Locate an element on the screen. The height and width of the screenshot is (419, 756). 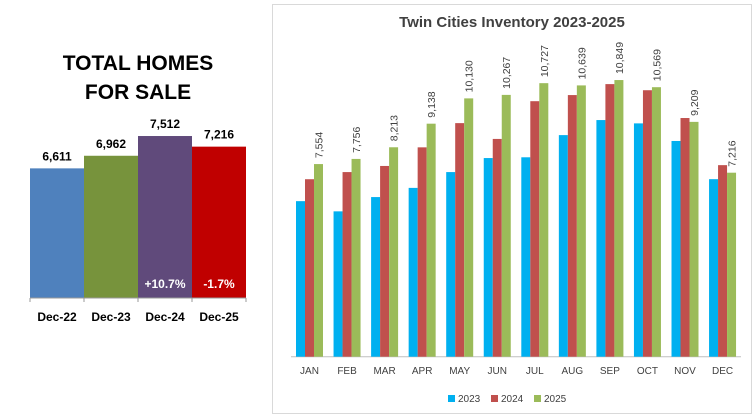
bar-FEB-2024 is located at coordinates (347, 264).